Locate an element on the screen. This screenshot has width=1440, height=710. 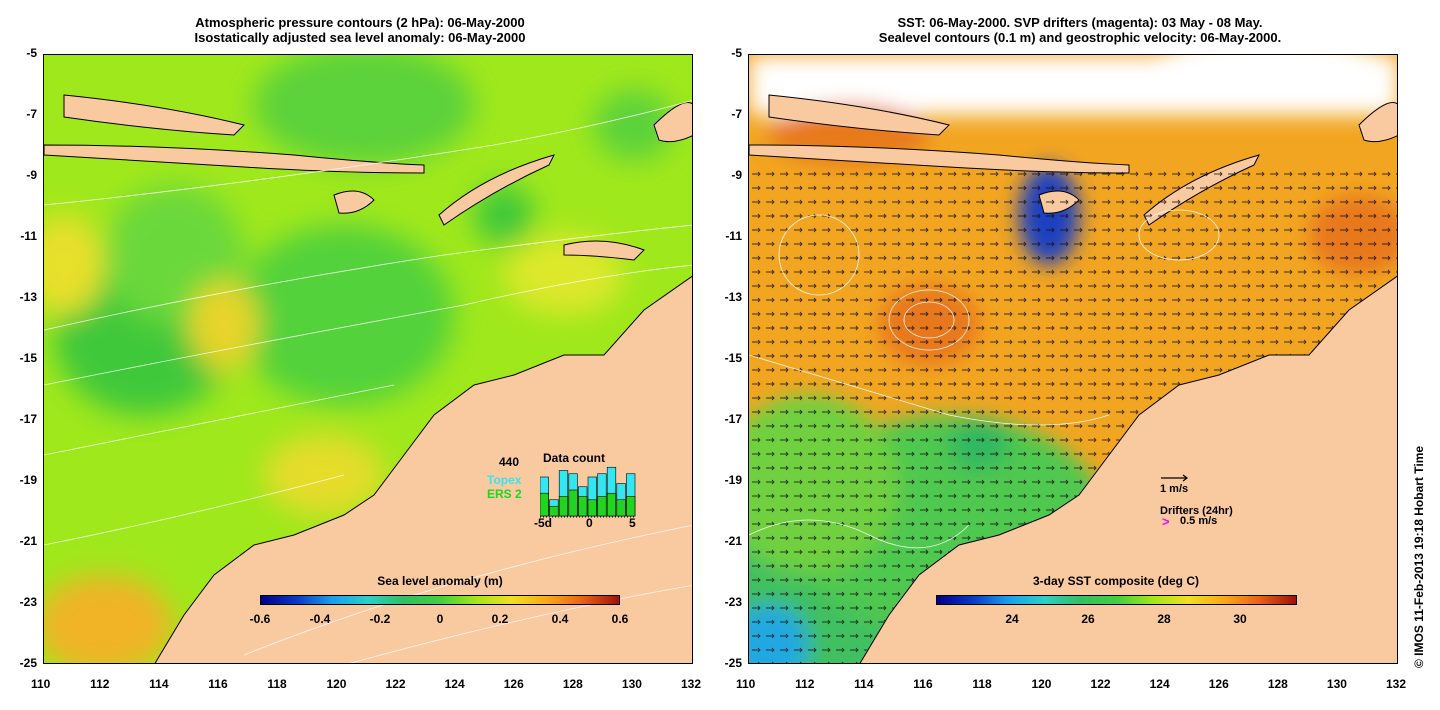
left-y-tick: -15 is located at coordinates (28, 358).